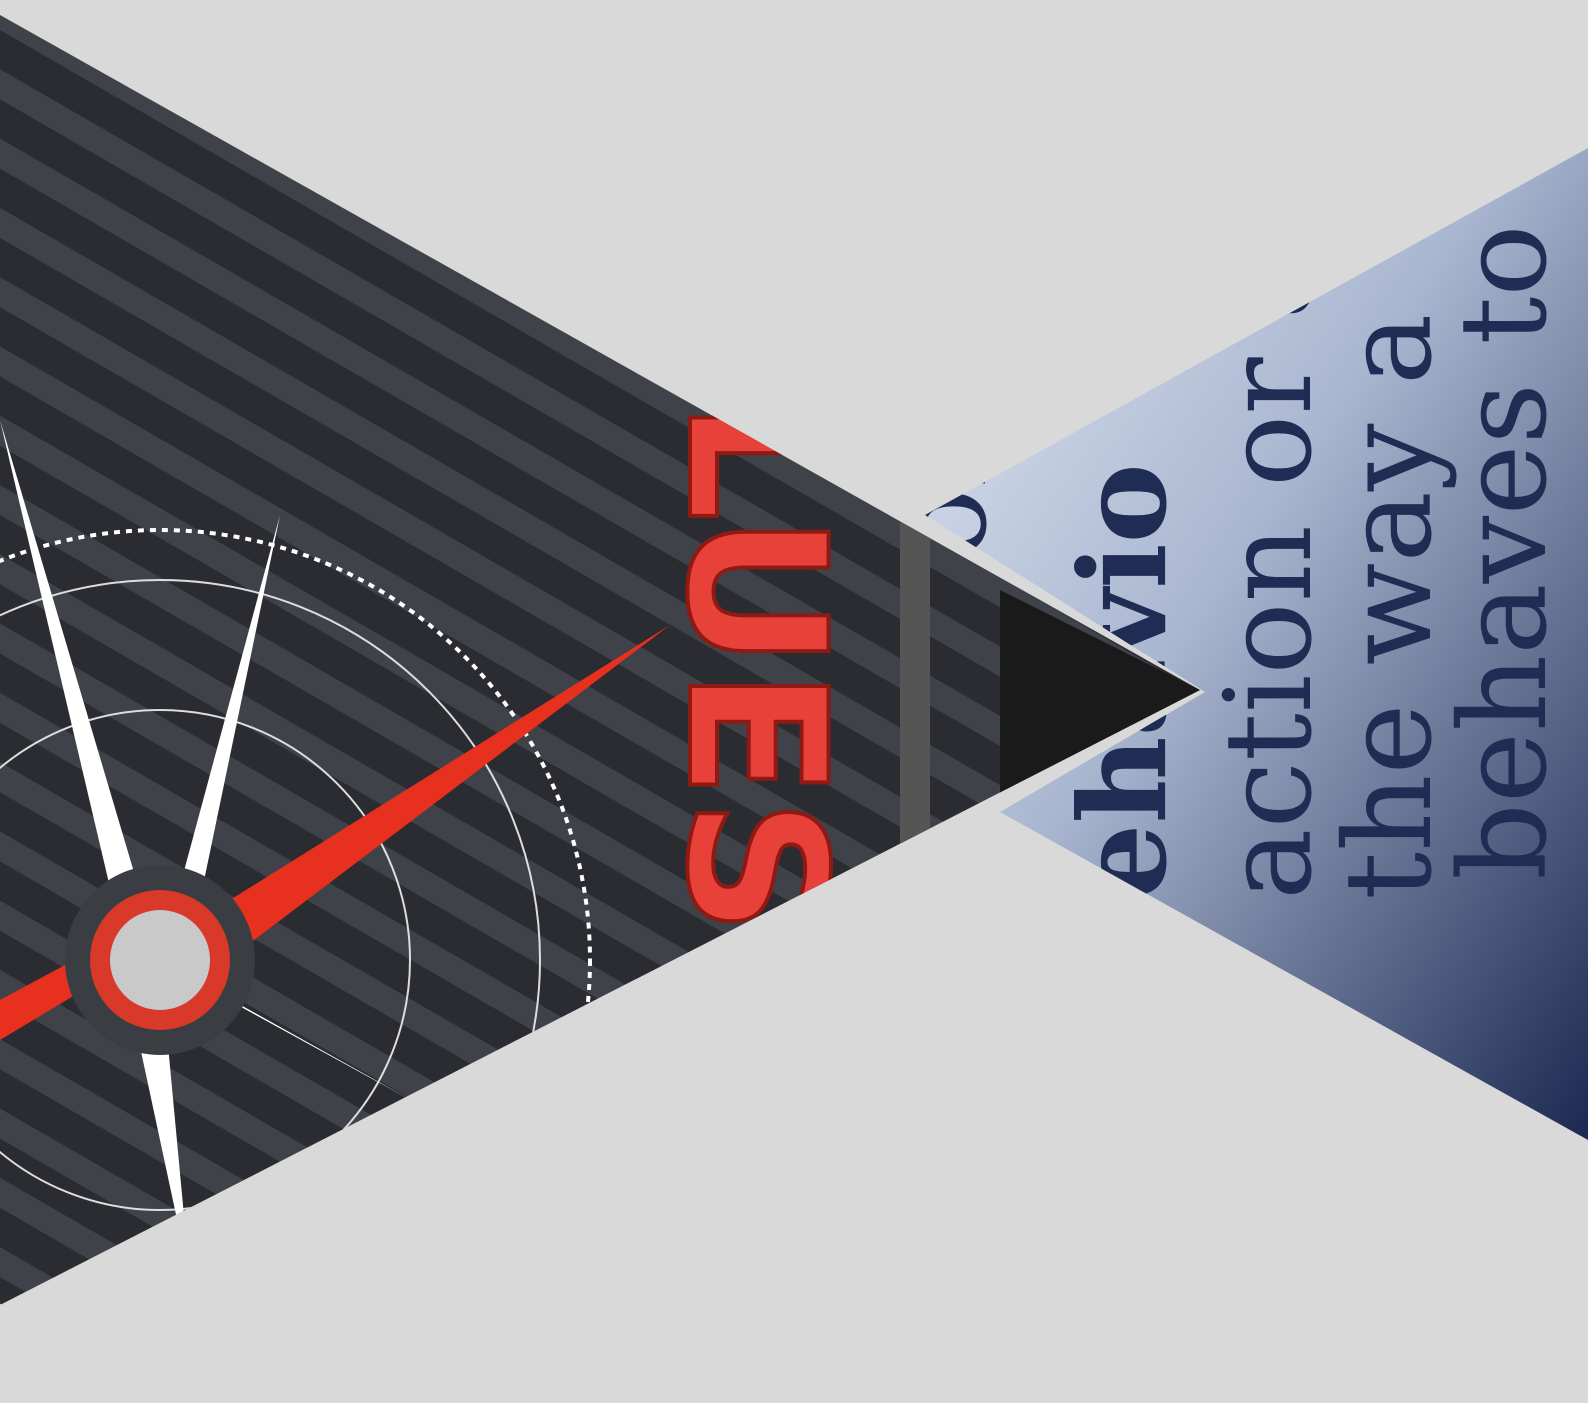 This screenshot has width=1588, height=1403. Describe the element at coordinates (1504, 552) in the screenshot. I see `dictionary-line: behaves to` at that location.